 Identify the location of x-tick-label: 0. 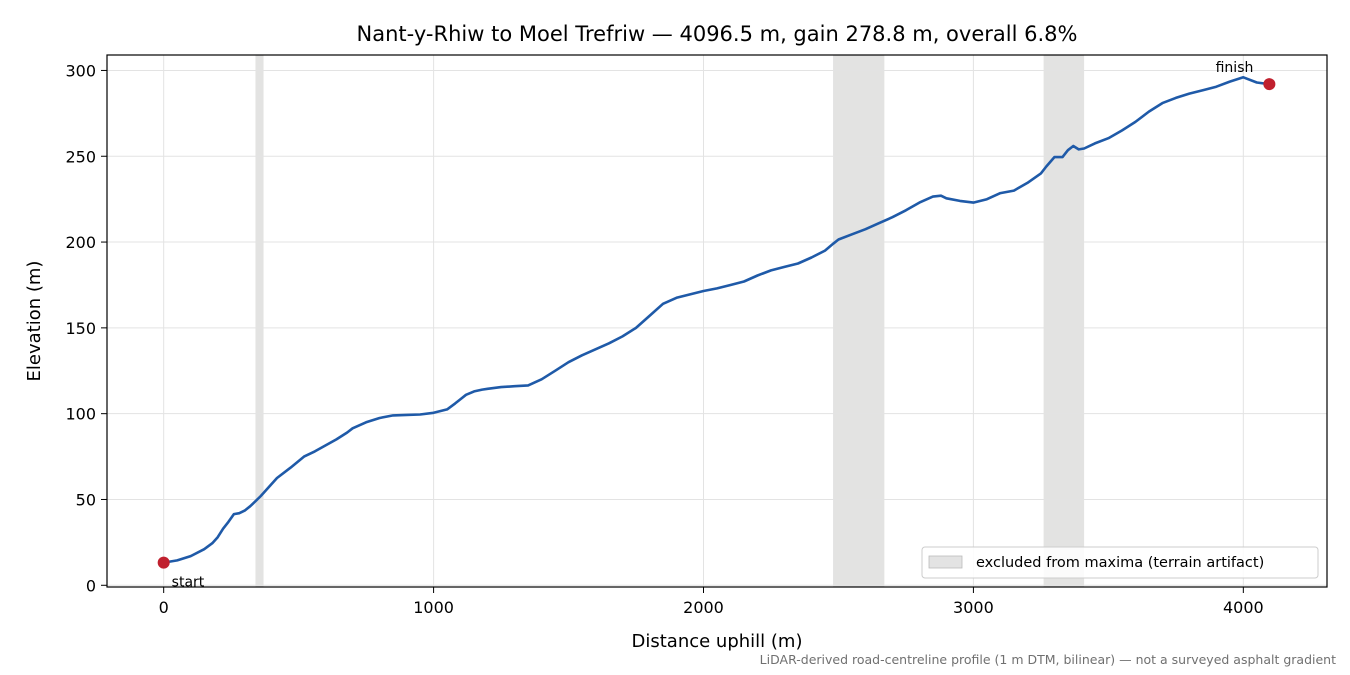
(164, 607).